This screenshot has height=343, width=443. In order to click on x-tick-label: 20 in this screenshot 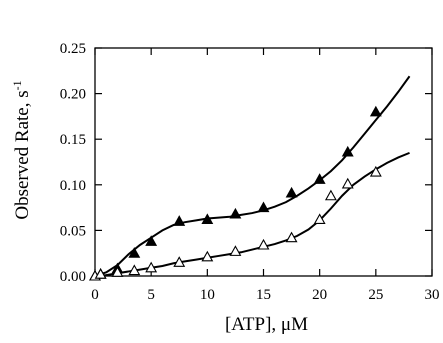, I will do `click(319, 295)`.